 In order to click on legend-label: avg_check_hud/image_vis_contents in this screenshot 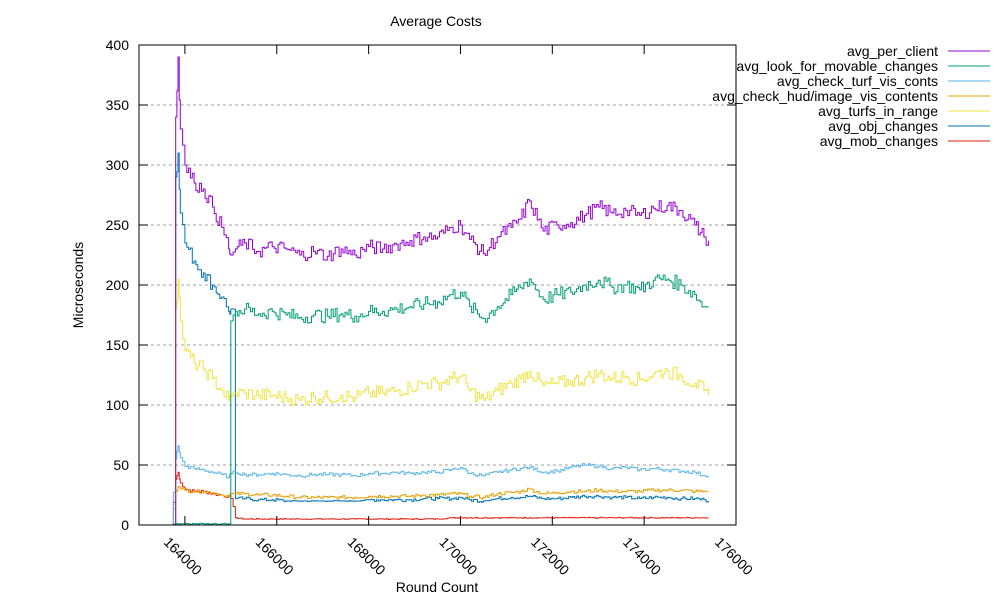, I will do `click(825, 96)`.